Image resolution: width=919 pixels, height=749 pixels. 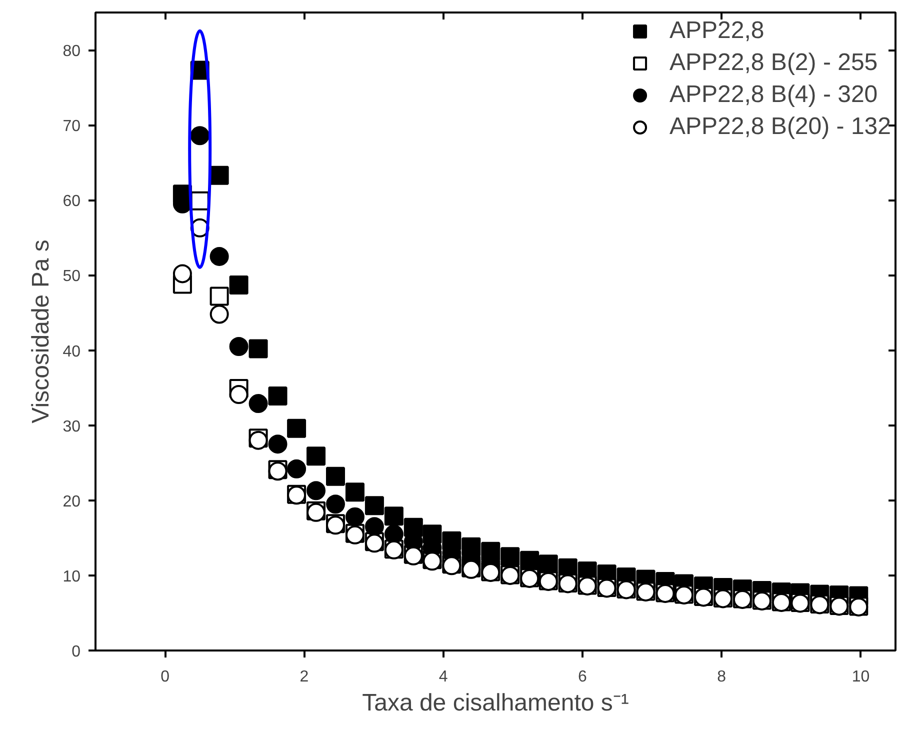 What do you see at coordinates (71, 201) in the screenshot?
I see `y-tick-label: 60` at bounding box center [71, 201].